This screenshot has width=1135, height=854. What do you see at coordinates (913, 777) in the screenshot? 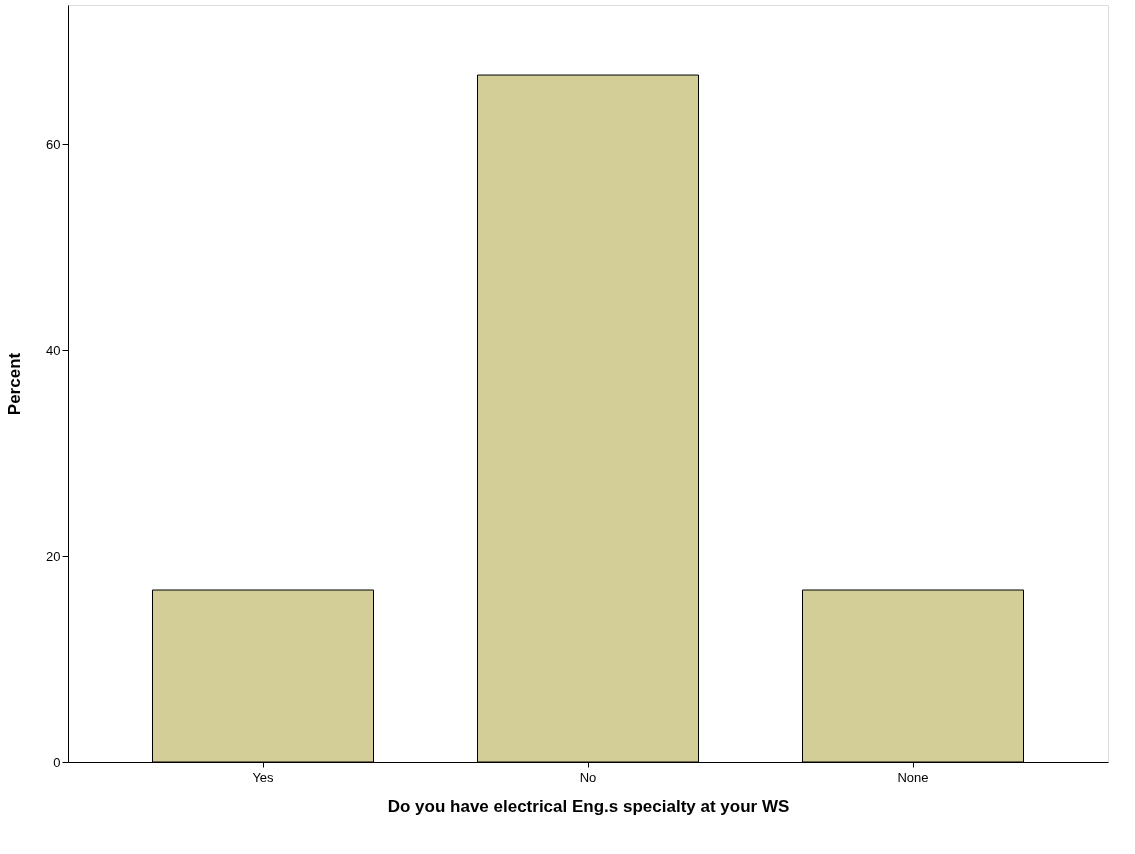
I see `x-tick-label: None` at bounding box center [913, 777].